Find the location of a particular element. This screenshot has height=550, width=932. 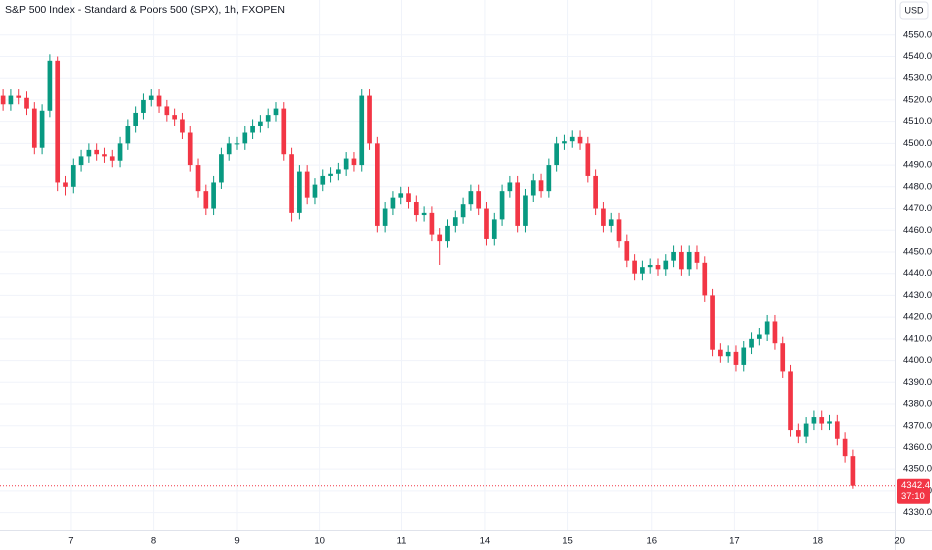

x-tick-label: 15 is located at coordinates (567, 541).